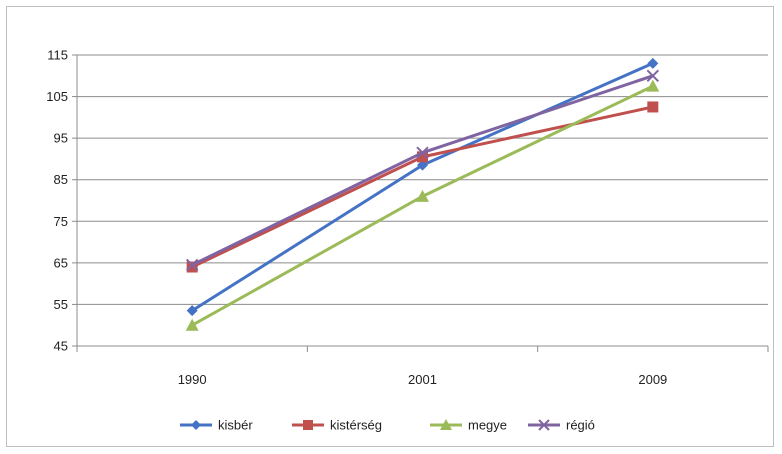 This screenshot has width=782, height=454. Describe the element at coordinates (61, 201) in the screenshot. I see `y-axis-ticks: 45 55 65 75 85 95 105 115` at that location.